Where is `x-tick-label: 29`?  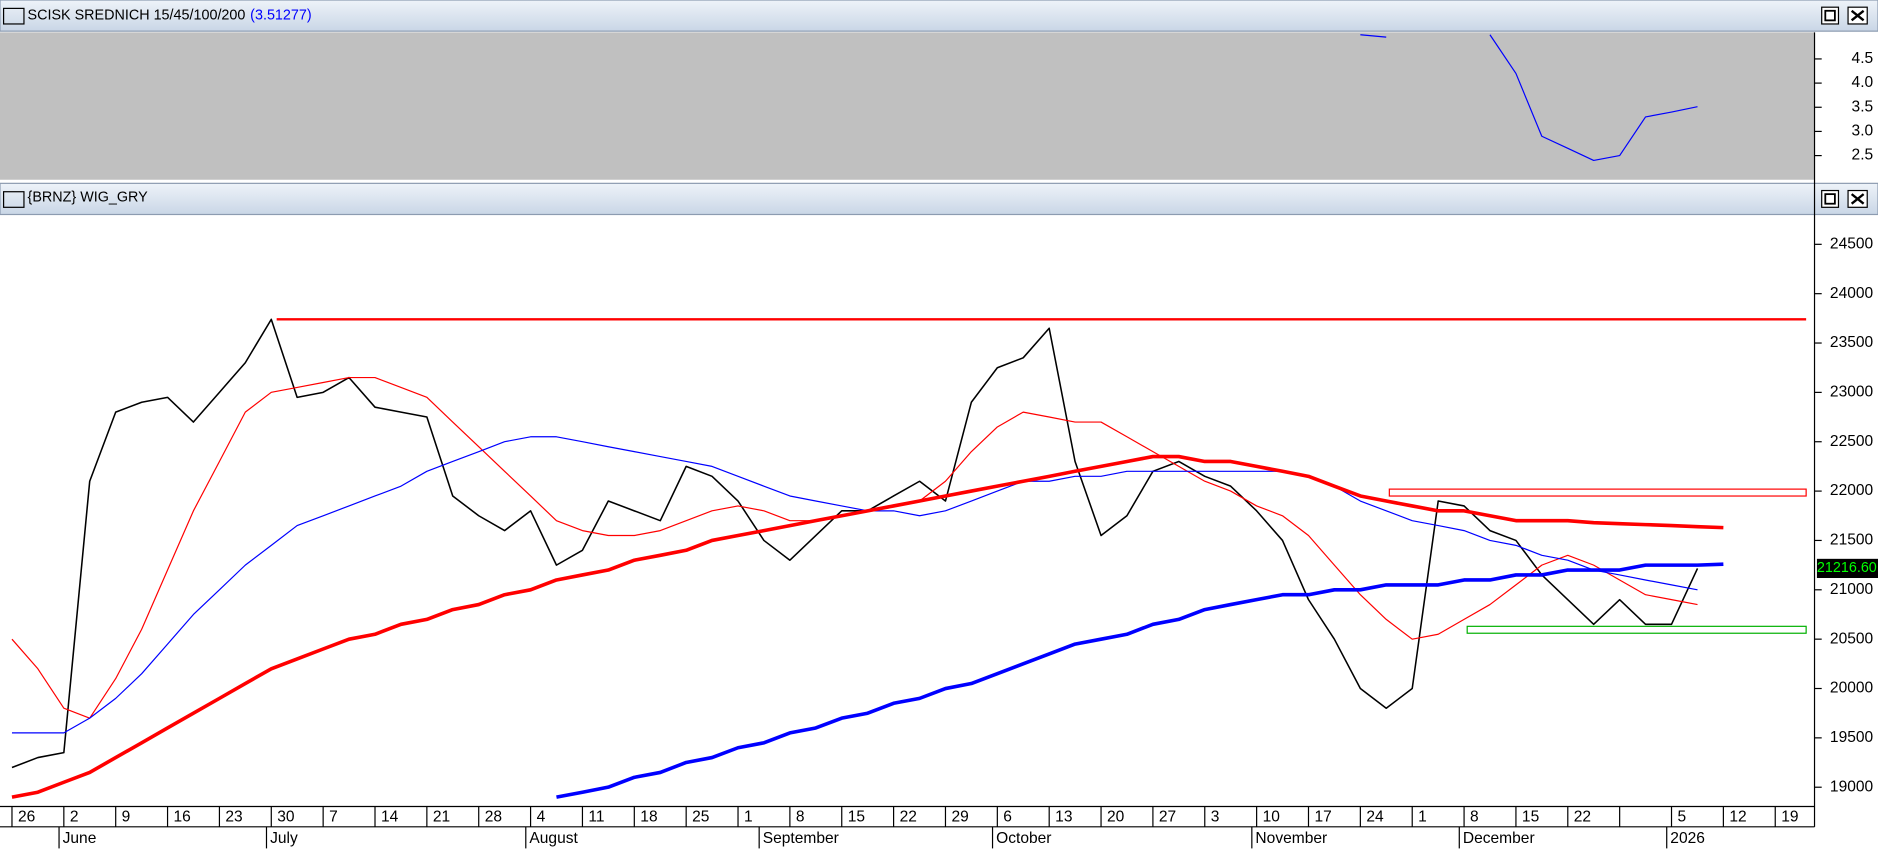
x-tick-label: 29 is located at coordinates (959, 816).